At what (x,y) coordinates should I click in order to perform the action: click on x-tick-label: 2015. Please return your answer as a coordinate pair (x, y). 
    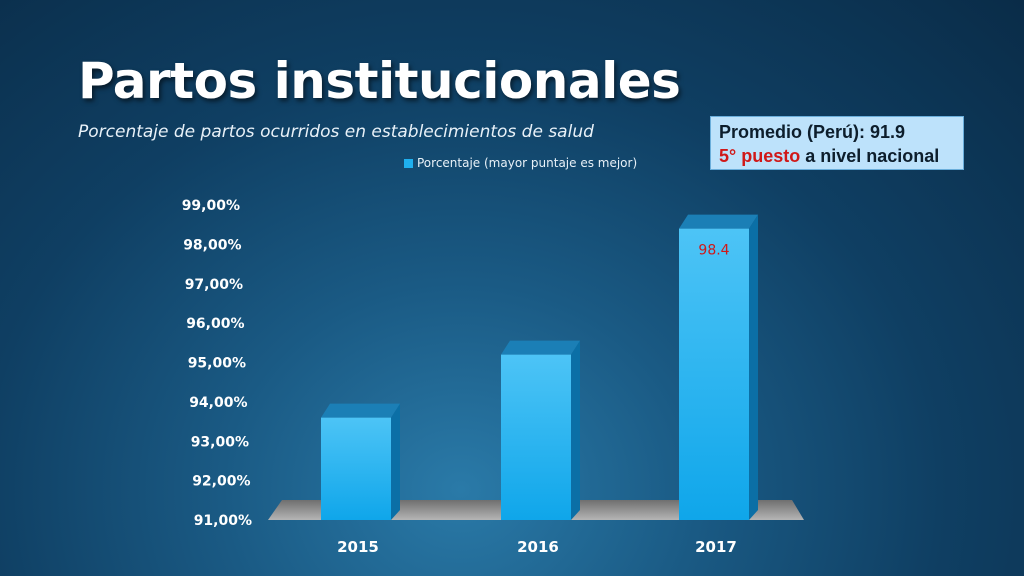
    Looking at the image, I should click on (358, 547).